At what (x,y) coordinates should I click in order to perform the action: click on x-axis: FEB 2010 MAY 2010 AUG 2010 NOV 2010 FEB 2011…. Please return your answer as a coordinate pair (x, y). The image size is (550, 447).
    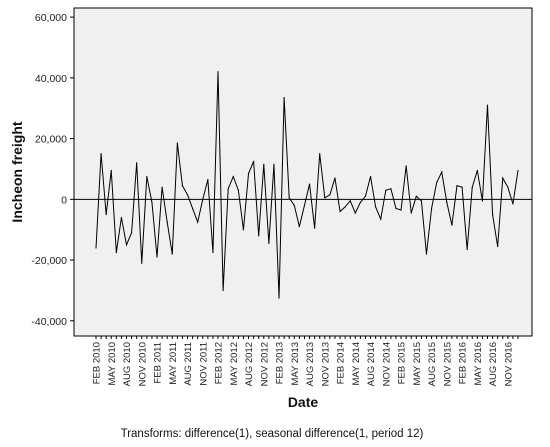
    Looking at the image, I should click on (305, 361).